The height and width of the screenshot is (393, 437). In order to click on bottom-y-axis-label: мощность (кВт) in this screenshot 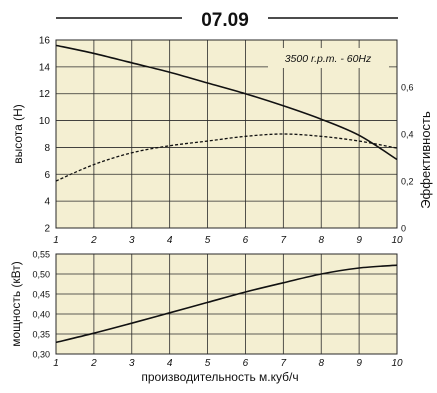, I will do `click(16, 304)`.